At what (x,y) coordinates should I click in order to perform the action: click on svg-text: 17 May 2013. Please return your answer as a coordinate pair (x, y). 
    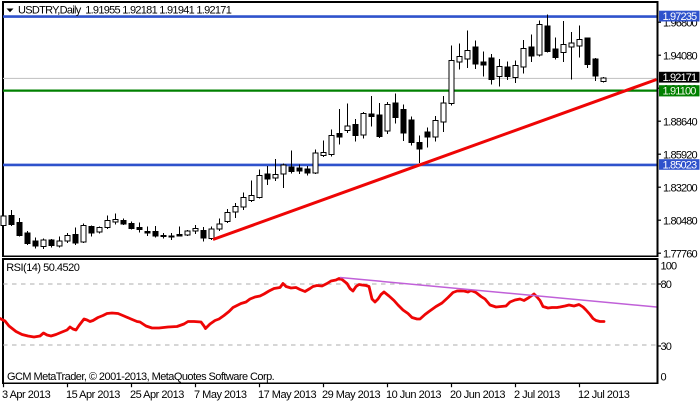
    Looking at the image, I should click on (287, 395).